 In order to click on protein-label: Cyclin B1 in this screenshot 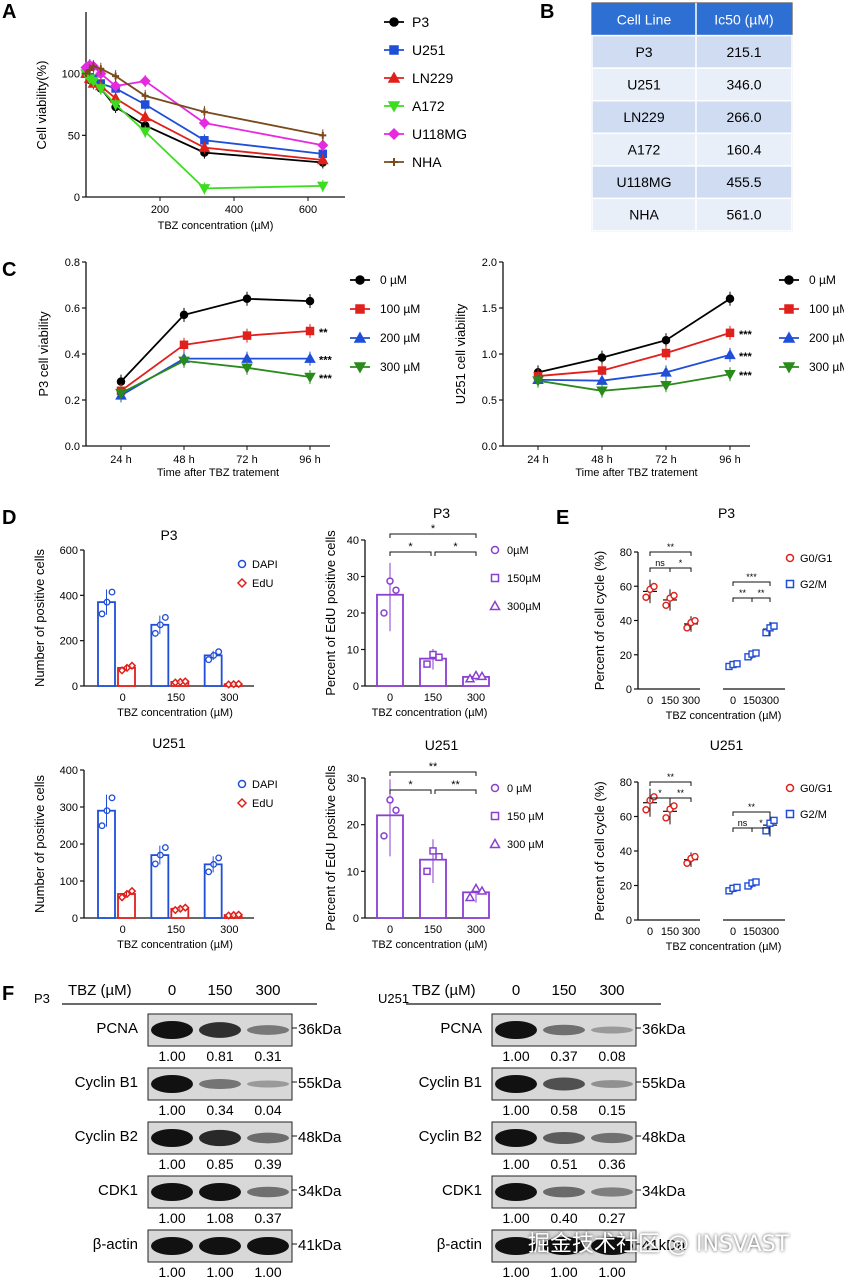, I will do `click(106, 1082)`.